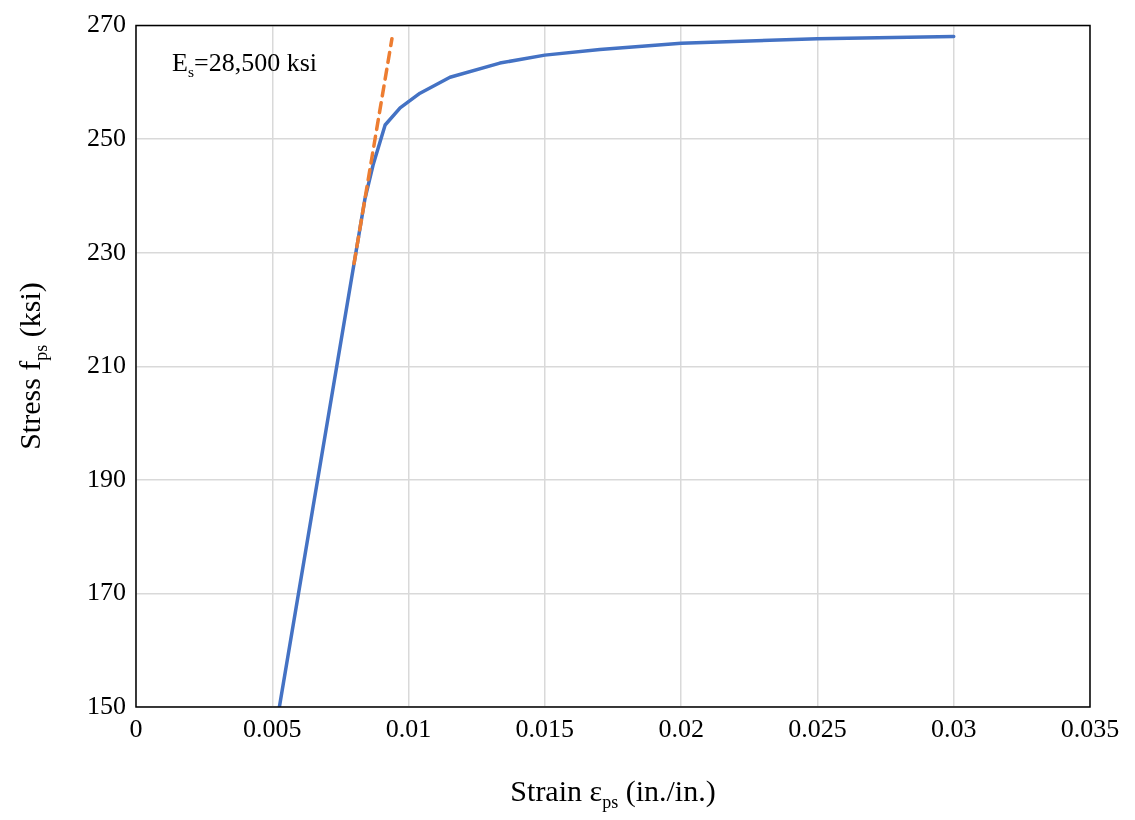  I want to click on x-tick-label: 0.025, so click(817, 729).